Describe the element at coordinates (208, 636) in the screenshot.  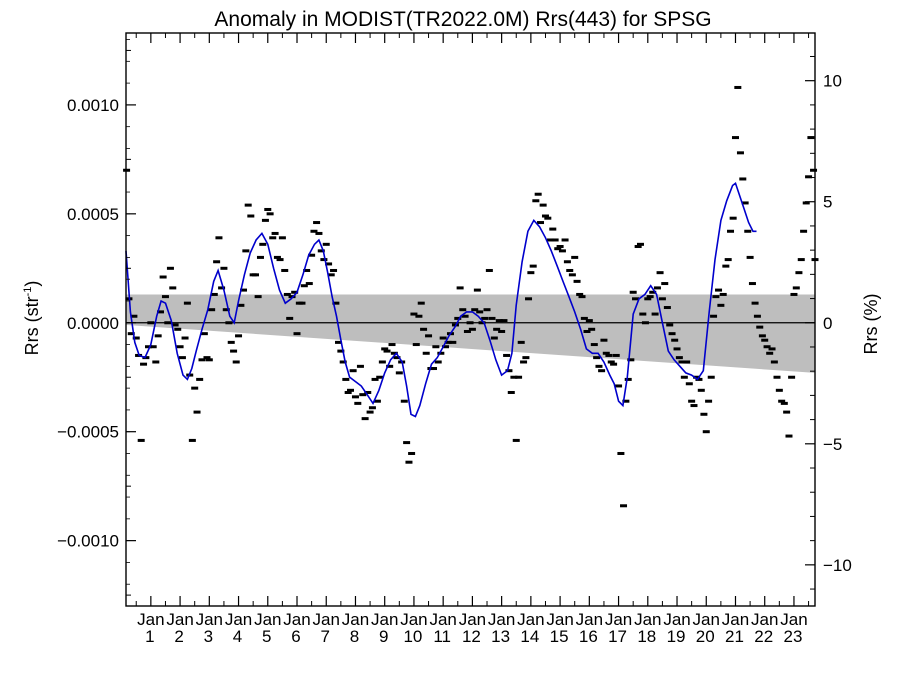
I see `x-tick-label-year: 3` at that location.